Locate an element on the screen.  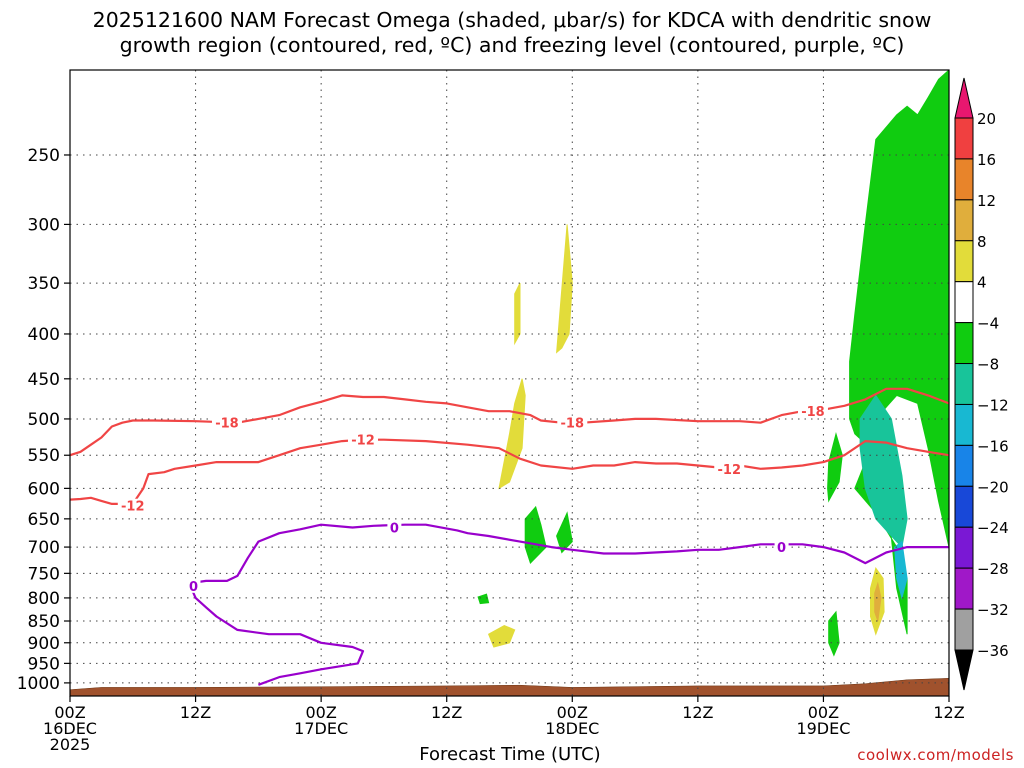
y-tick-label: 1000 is located at coordinates (38, 684).